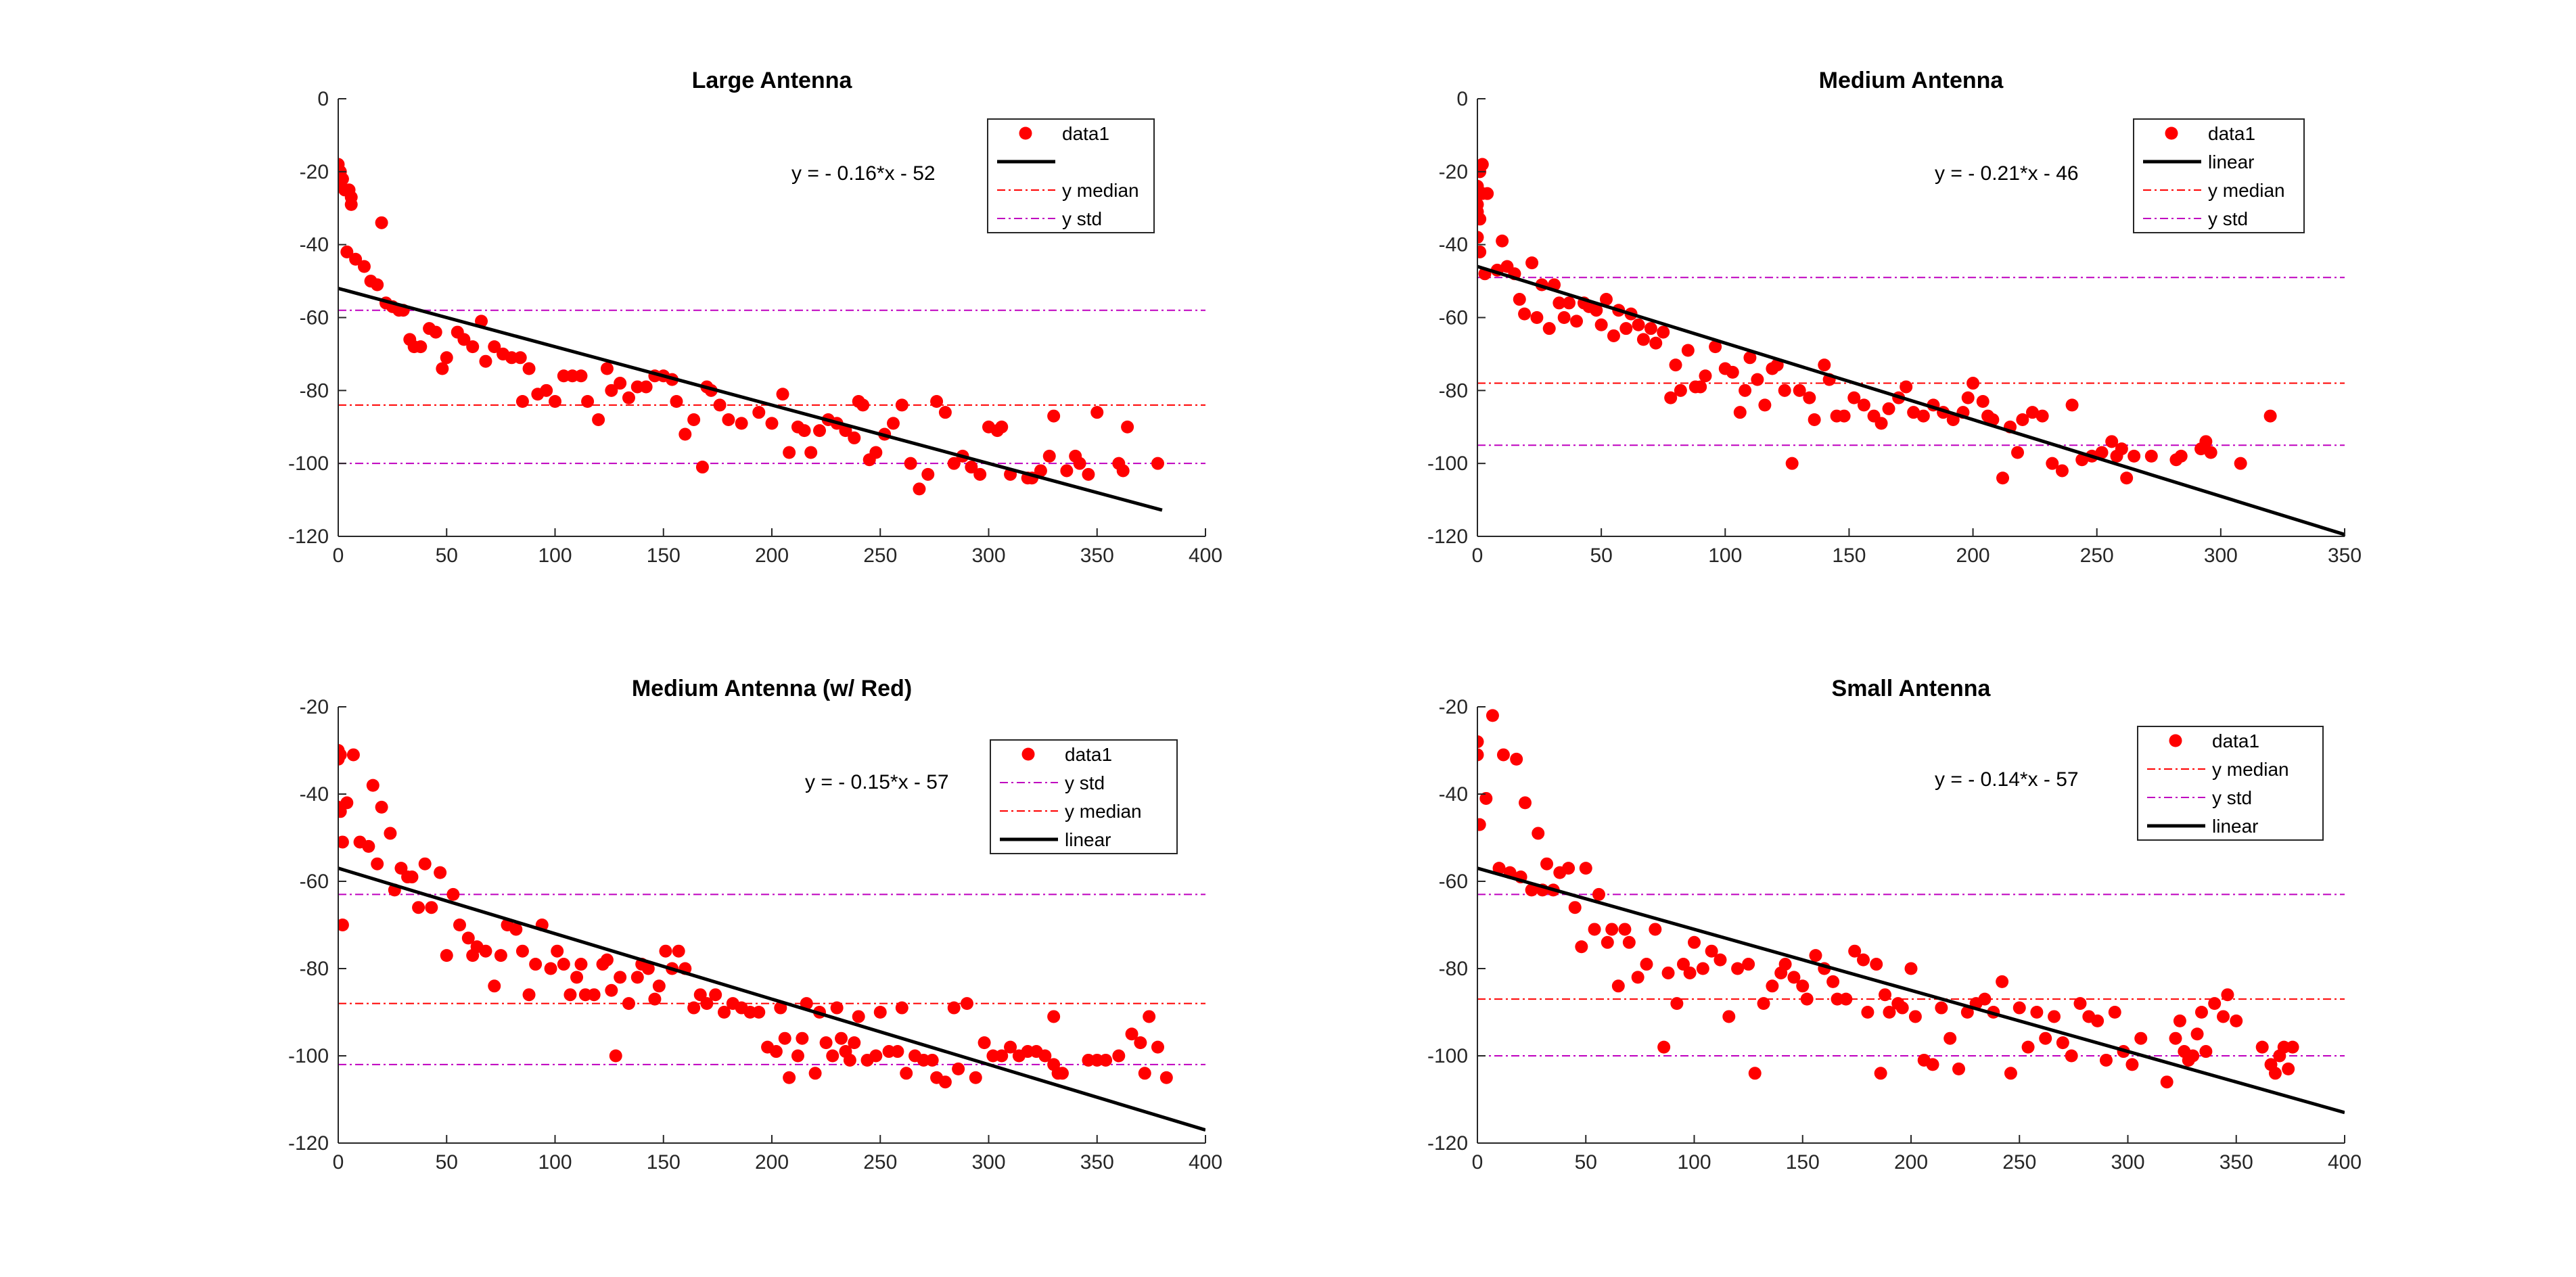 This screenshot has width=2576, height=1277. What do you see at coordinates (2235, 827) in the screenshot?
I see `legend-label: linear` at bounding box center [2235, 827].